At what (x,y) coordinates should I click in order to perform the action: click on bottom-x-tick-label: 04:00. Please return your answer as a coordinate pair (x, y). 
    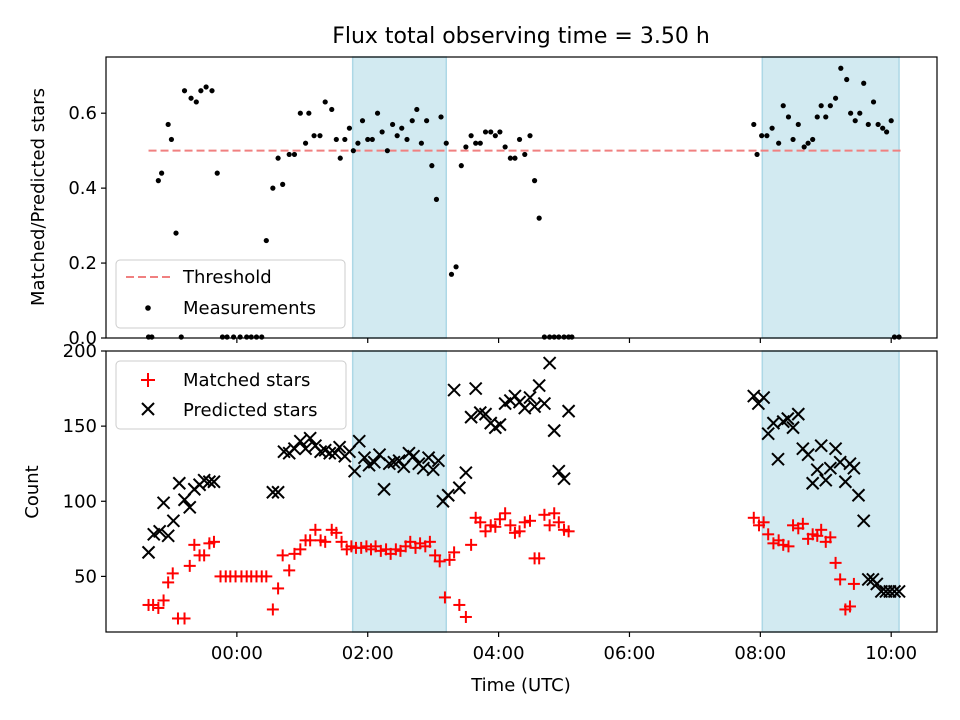
    Looking at the image, I should click on (499, 653).